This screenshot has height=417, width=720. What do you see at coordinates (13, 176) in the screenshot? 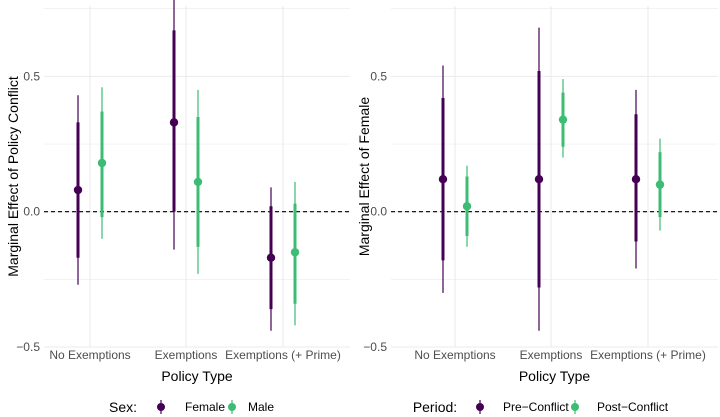
I see `y-axis-title: Marginal Effect of Policy Conflict` at bounding box center [13, 176].